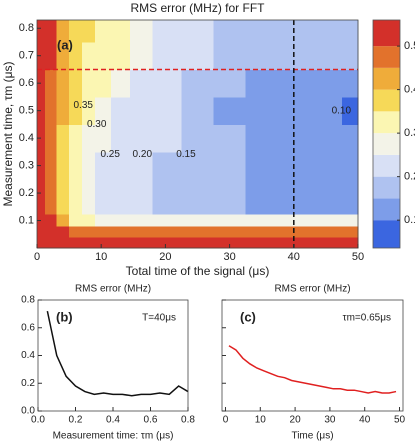 The image size is (415, 446). Describe the element at coordinates (26, 83) in the screenshot. I see `y-tick-label: 0.6` at that location.